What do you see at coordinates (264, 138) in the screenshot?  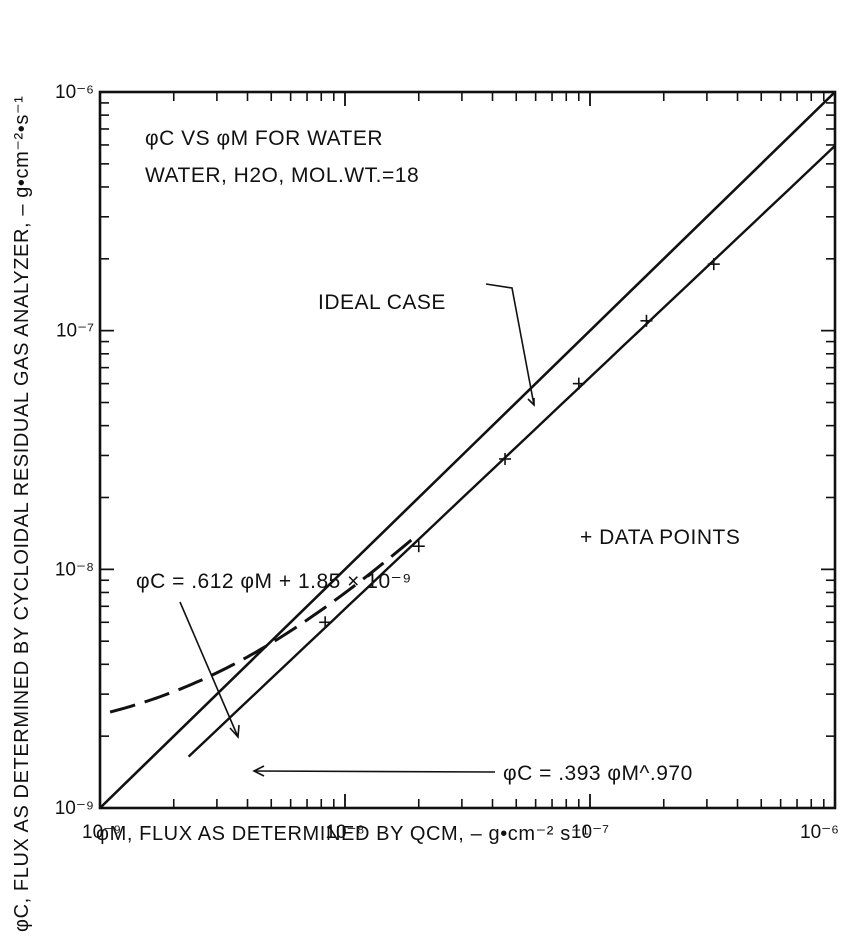 I see `annotation-title-line1: φC VS φM FOR WATER` at bounding box center [264, 138].